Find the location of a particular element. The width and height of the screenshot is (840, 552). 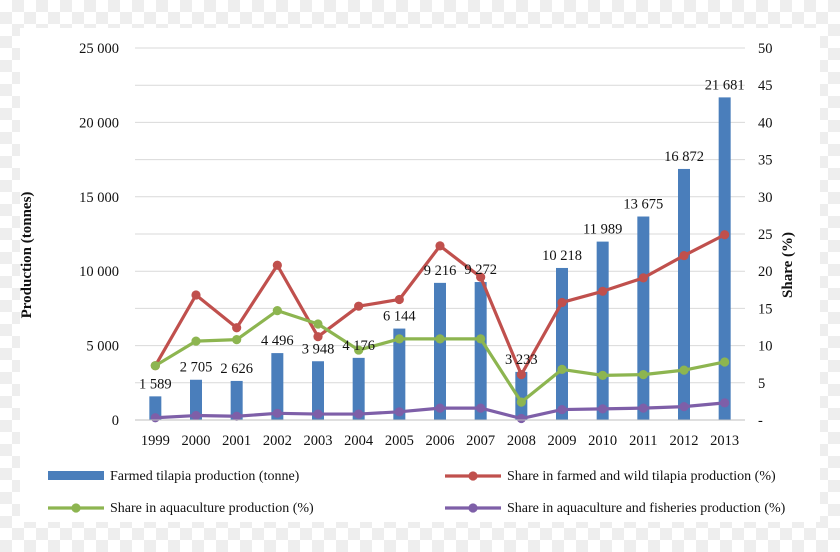

bar-value-label: 1 589 is located at coordinates (155, 384).